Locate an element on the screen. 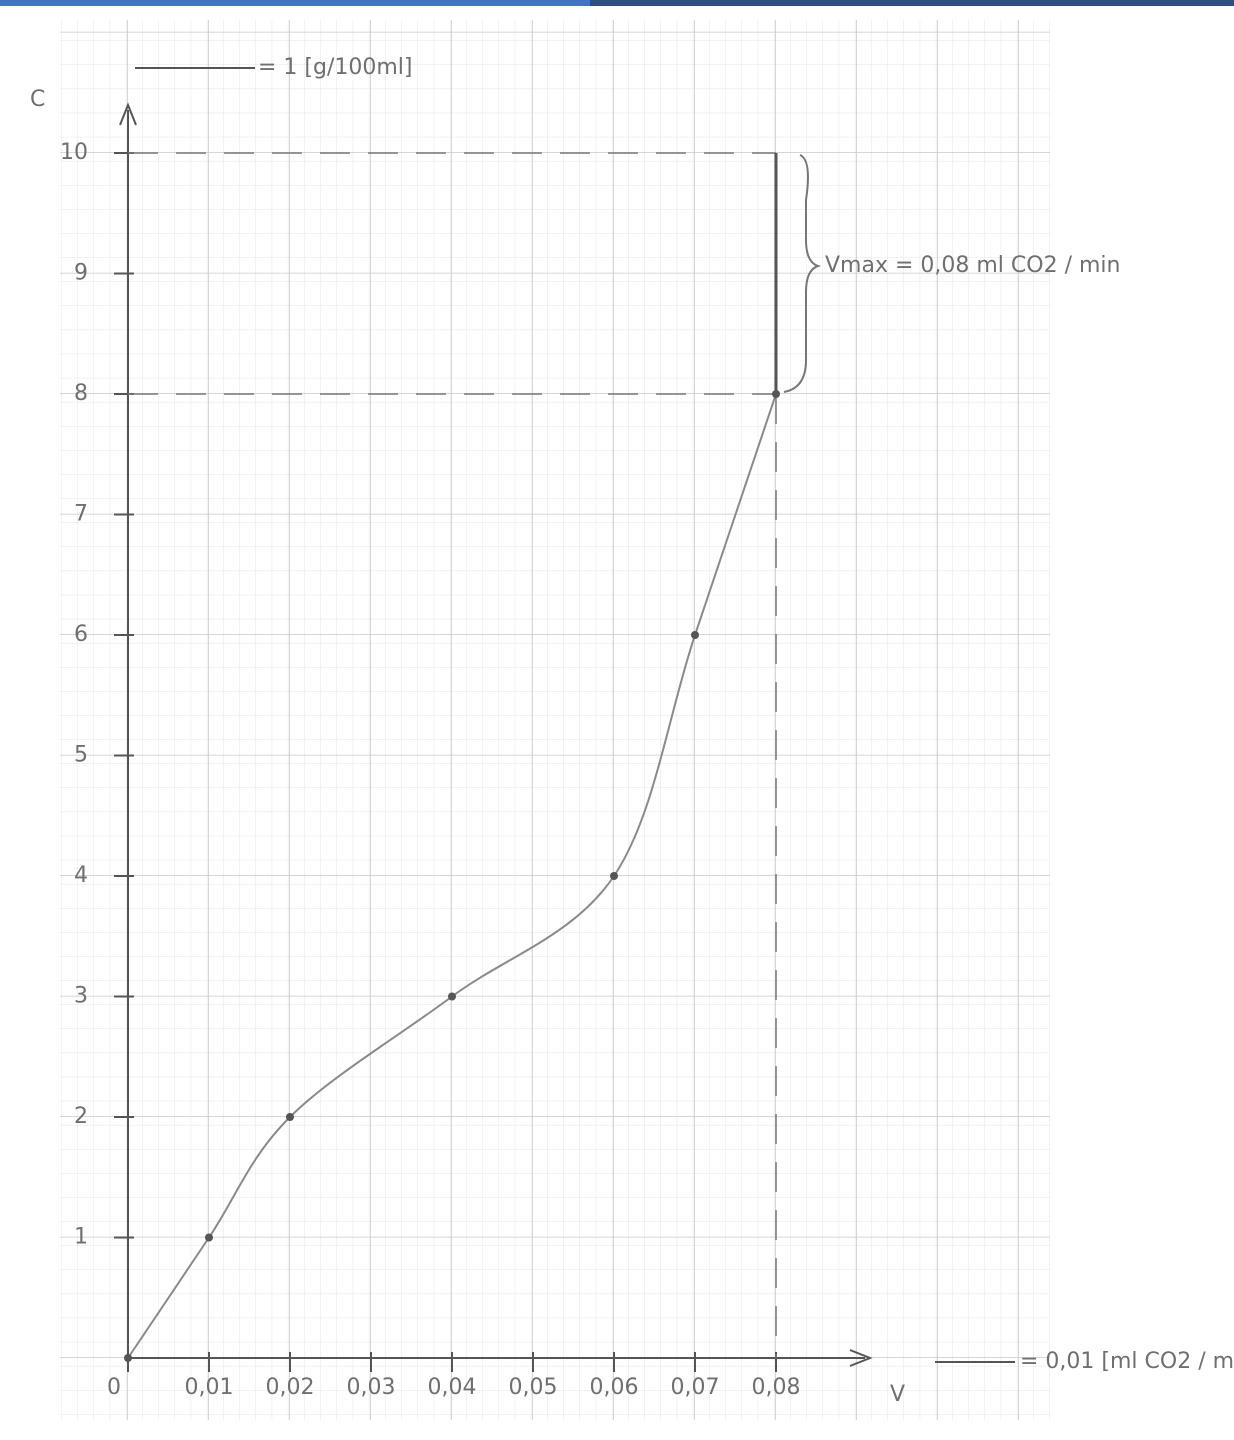  y-tick-label: 2 is located at coordinates (81, 1116).